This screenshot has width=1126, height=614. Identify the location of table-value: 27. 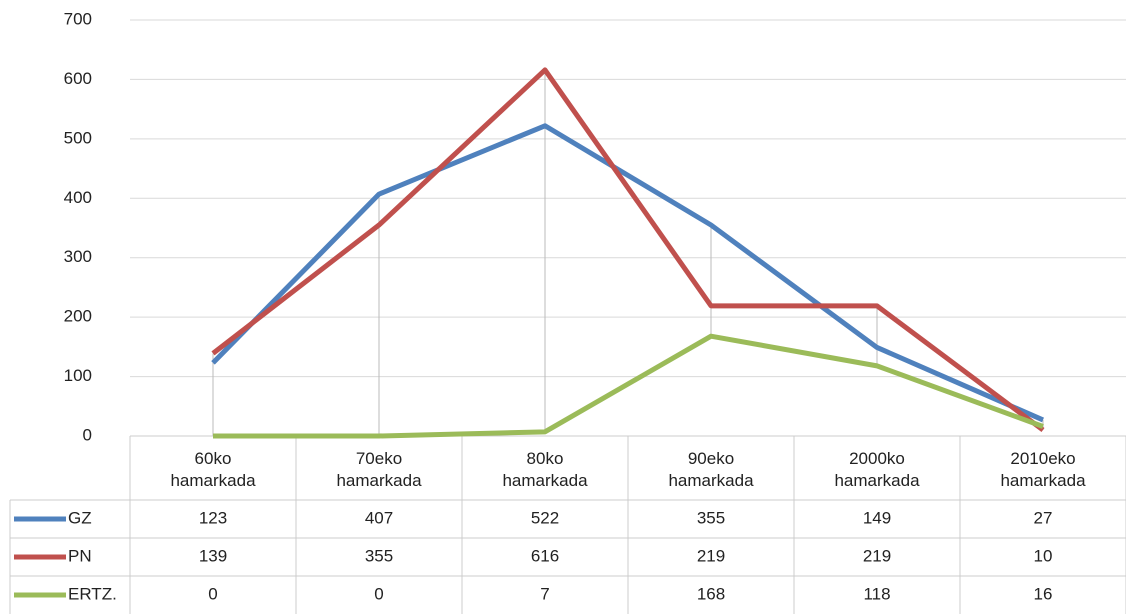
(1043, 517).